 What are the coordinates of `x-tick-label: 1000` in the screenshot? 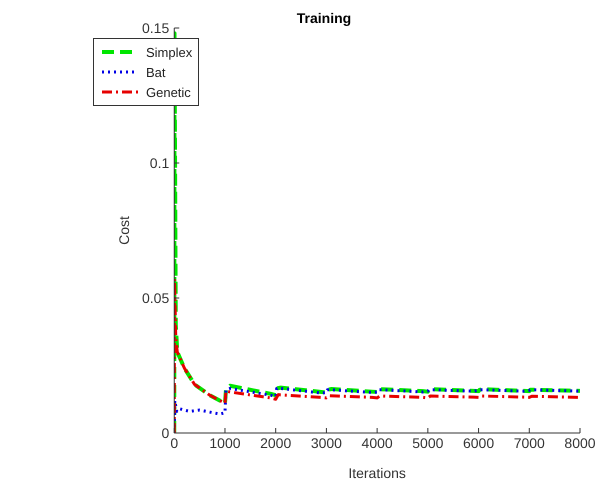 It's located at (225, 442).